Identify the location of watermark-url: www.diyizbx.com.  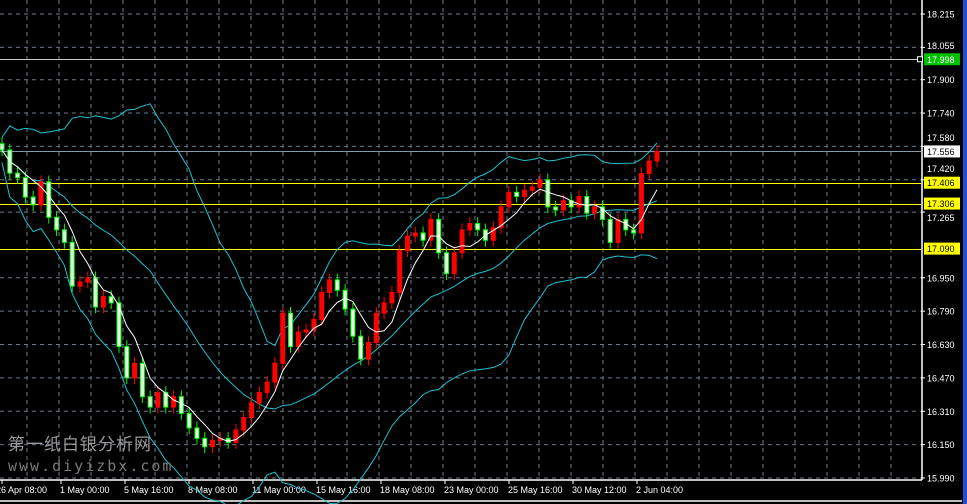
(91, 466).